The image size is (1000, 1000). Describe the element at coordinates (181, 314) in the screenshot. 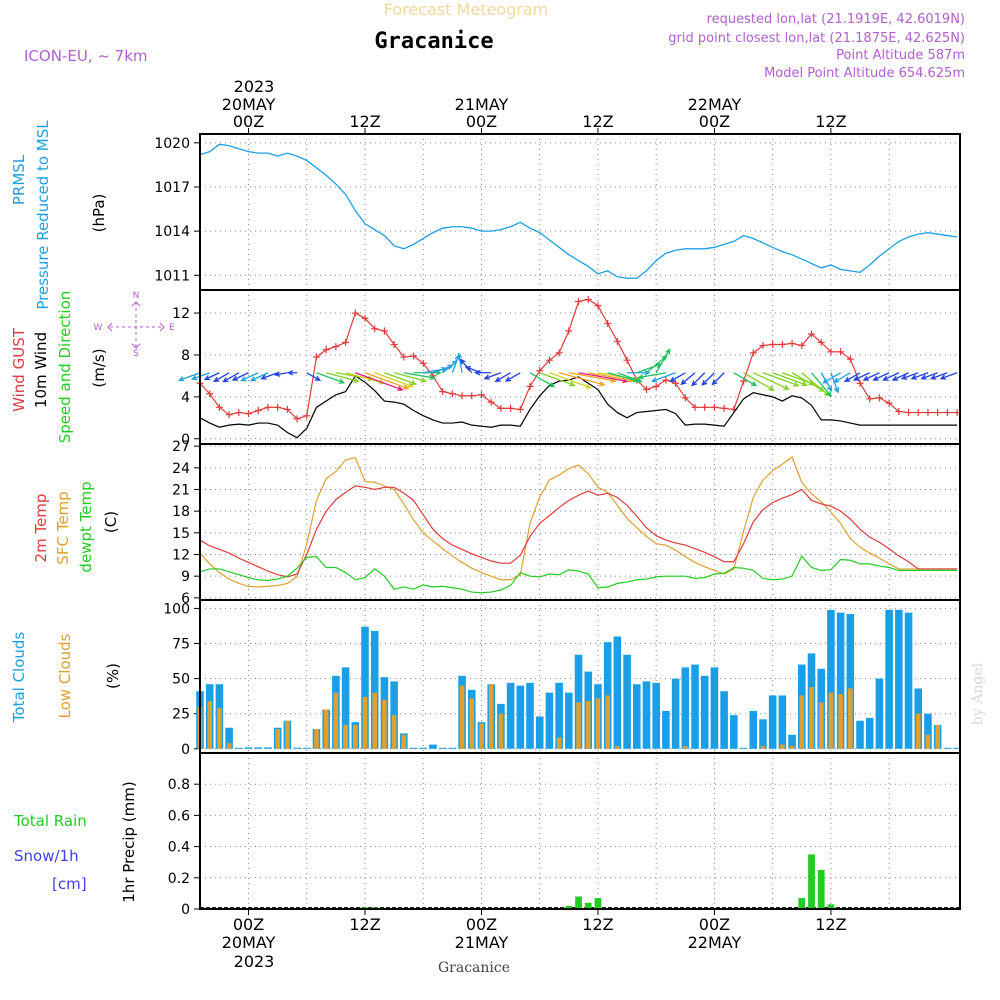

I see `y-tick-label: 12` at that location.